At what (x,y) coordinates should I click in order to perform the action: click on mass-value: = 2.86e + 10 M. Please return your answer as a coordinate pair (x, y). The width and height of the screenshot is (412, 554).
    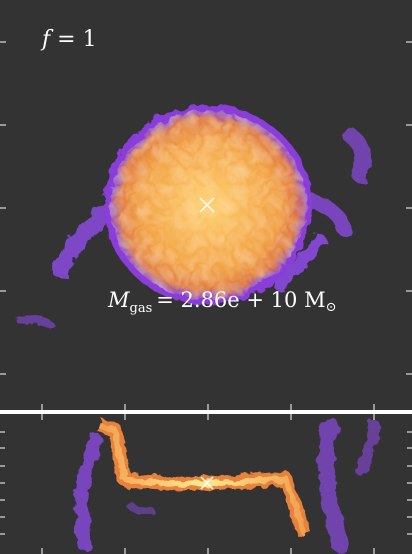
    Looking at the image, I should click on (240, 300).